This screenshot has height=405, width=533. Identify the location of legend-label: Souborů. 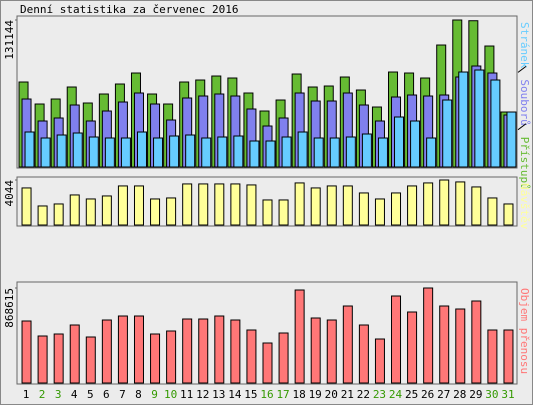
(524, 102).